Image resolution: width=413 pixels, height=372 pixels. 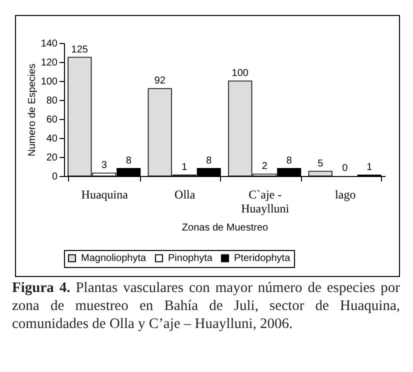 What do you see at coordinates (206, 306) in the screenshot?
I see `text: Figura 4. Plantas vasculares con mayor número de especies por zona de muestreo en Bahía de Juli, sector de Huaquina, comunidades de Olla y C’aje – Huaylluni, 2006.` at bounding box center [206, 306].